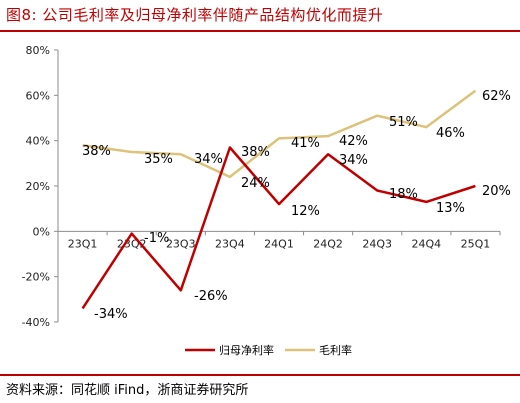 This screenshot has height=403, width=520. I want to click on x-tick-label: 25Q1, so click(476, 243).